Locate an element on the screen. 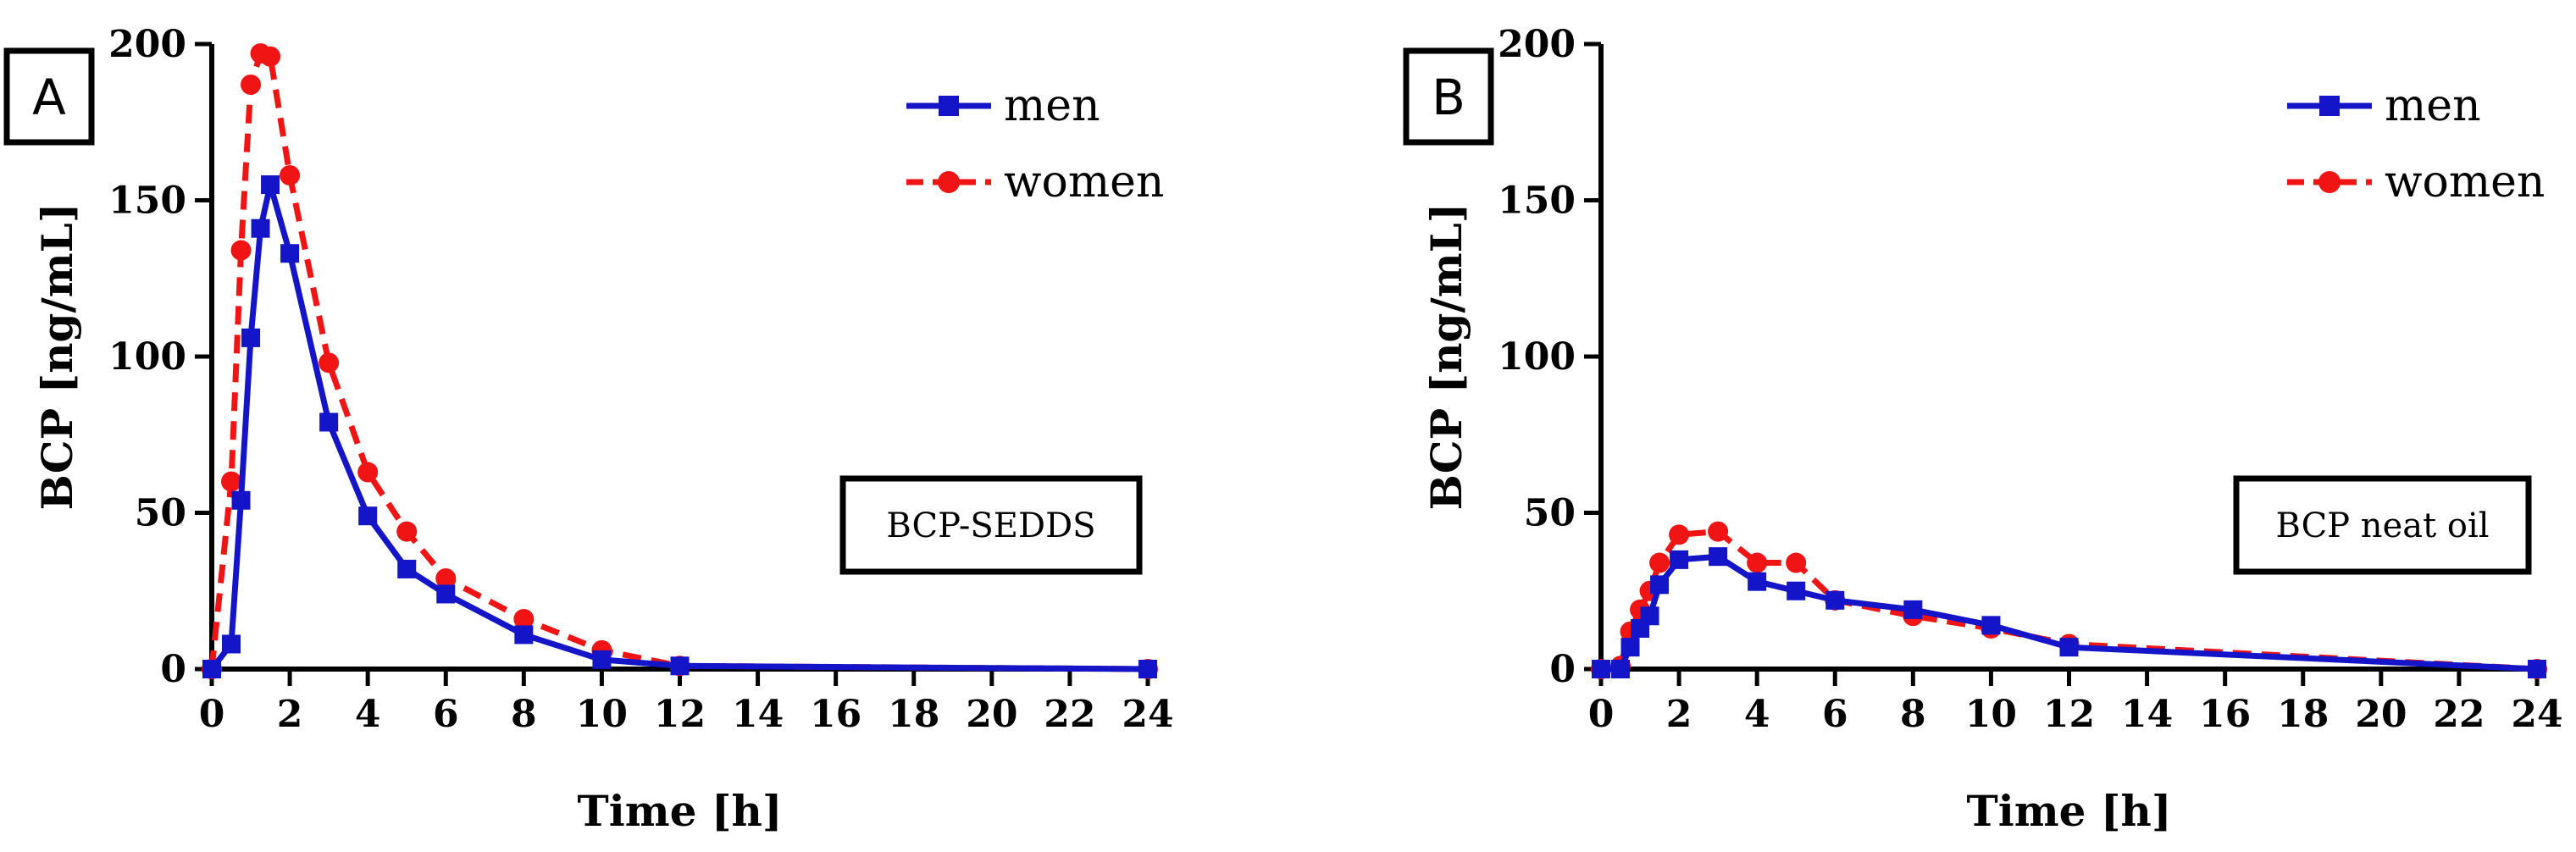 The image size is (2576, 852). panel-letter: A is located at coordinates (49, 98).